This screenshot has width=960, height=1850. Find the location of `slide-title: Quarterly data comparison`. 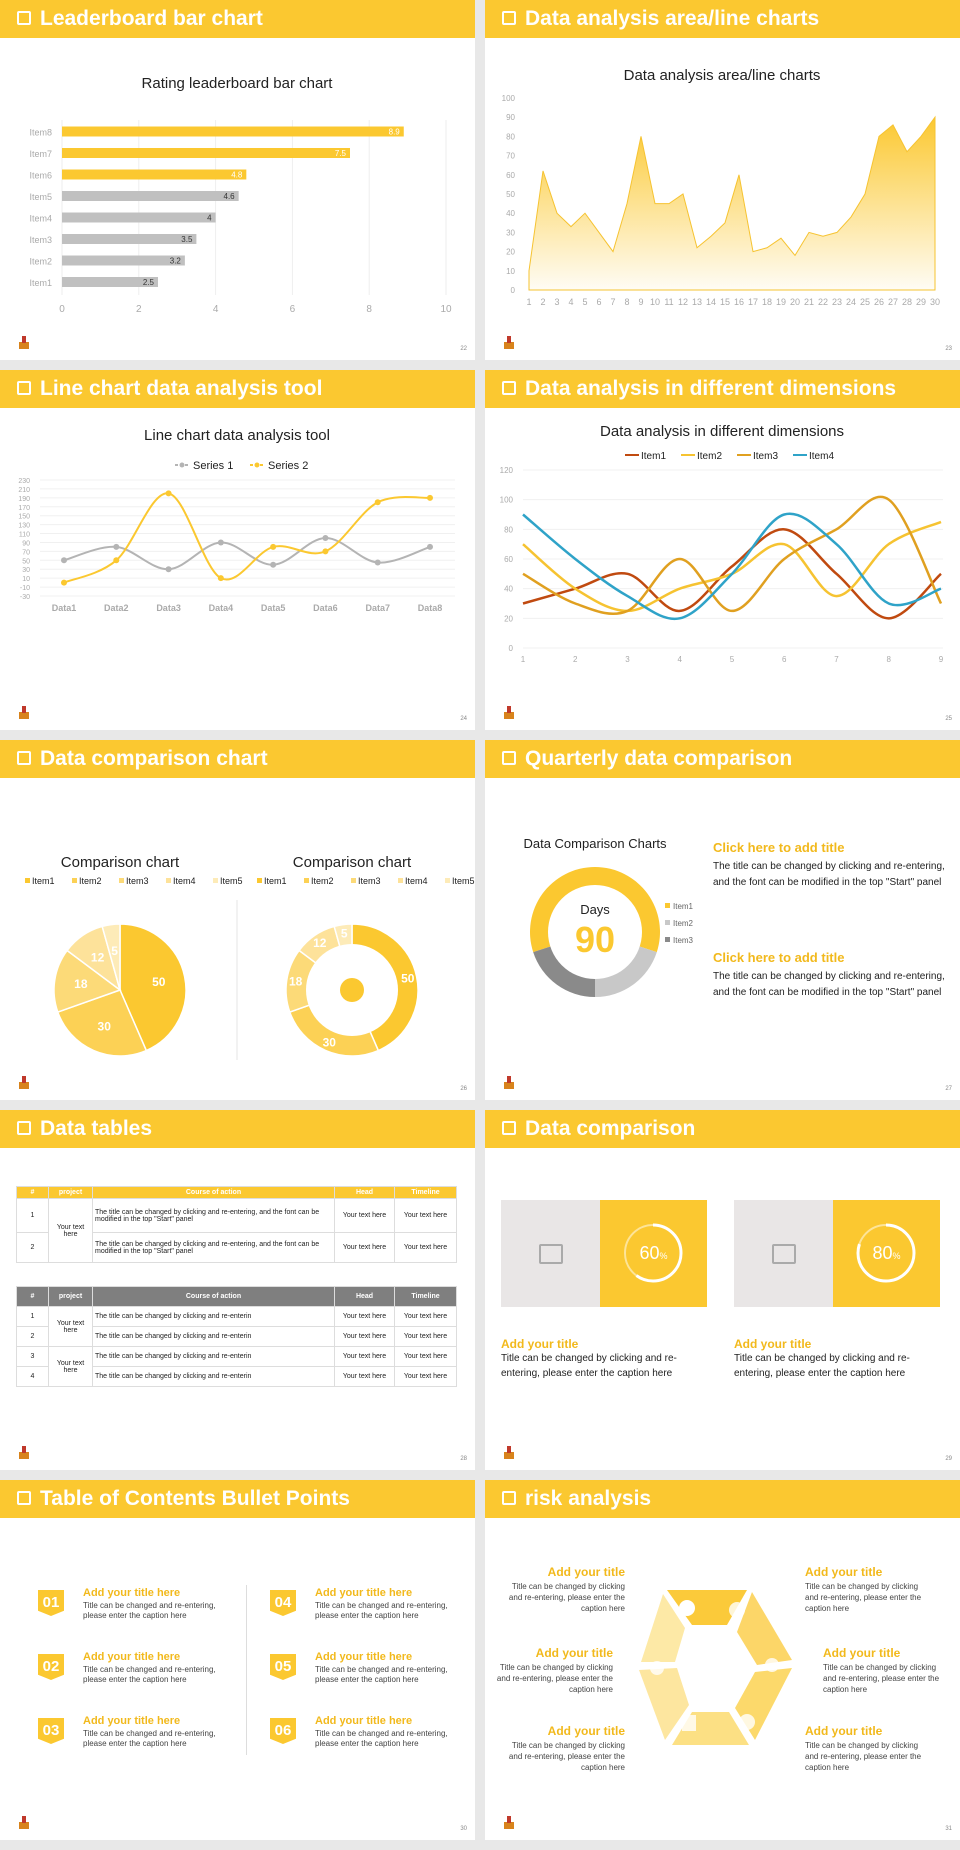

slide-title: Quarterly data comparison is located at coordinates (659, 758).